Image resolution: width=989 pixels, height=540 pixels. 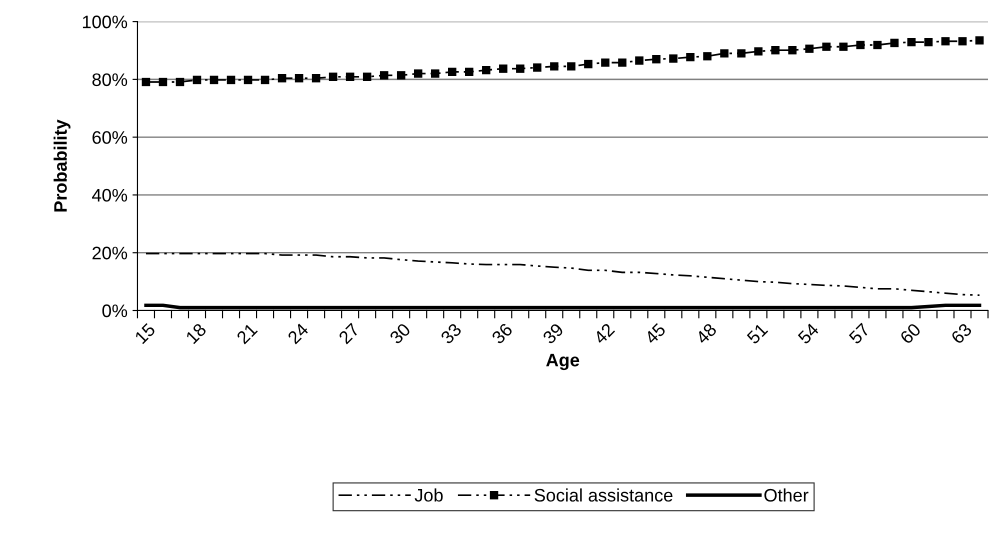 What do you see at coordinates (451, 333) in the screenshot?
I see `x-tick-label: 33` at bounding box center [451, 333].